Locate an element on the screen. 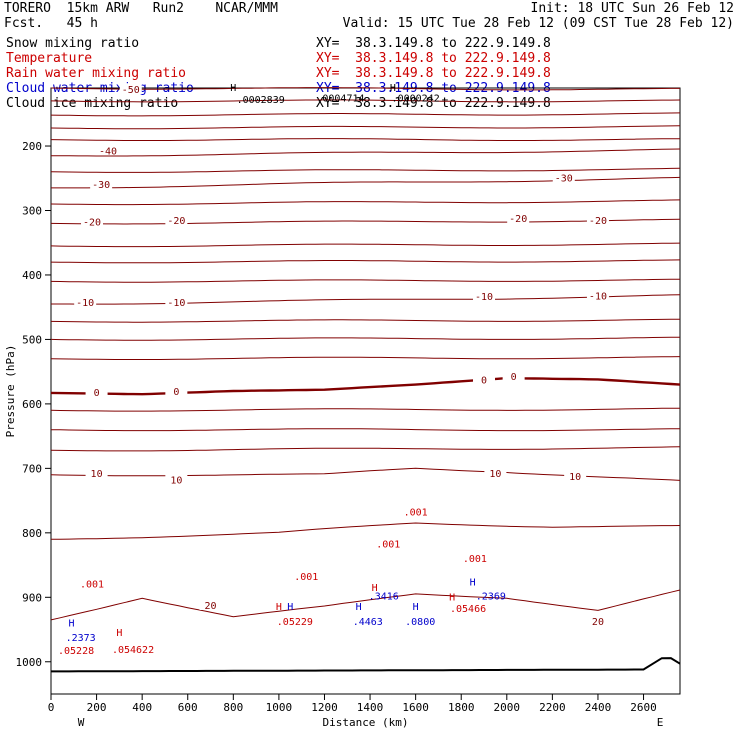 Image resolution: width=740 pixels, height=740 pixels. contour-label-27: .05228 is located at coordinates (76, 651).